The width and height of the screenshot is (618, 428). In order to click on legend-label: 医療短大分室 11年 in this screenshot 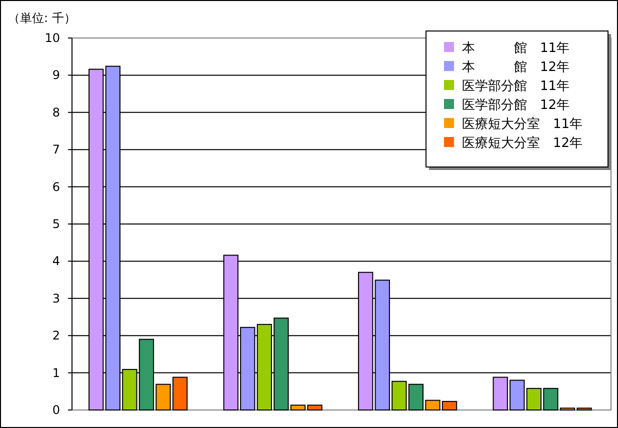, I will do `click(522, 124)`.